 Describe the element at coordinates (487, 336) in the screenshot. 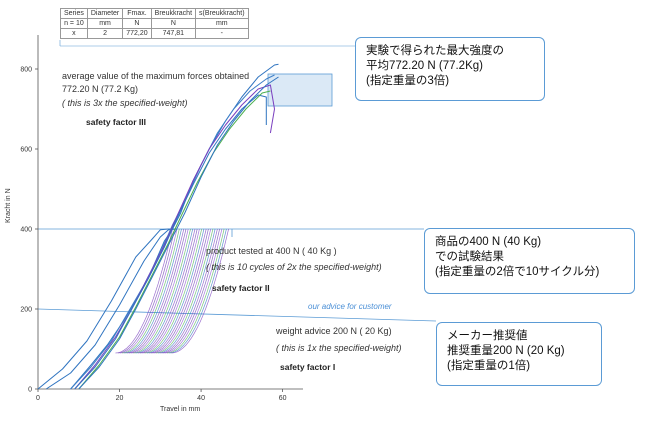

I see `callout-advice-line1: メーカー推奨値` at that location.